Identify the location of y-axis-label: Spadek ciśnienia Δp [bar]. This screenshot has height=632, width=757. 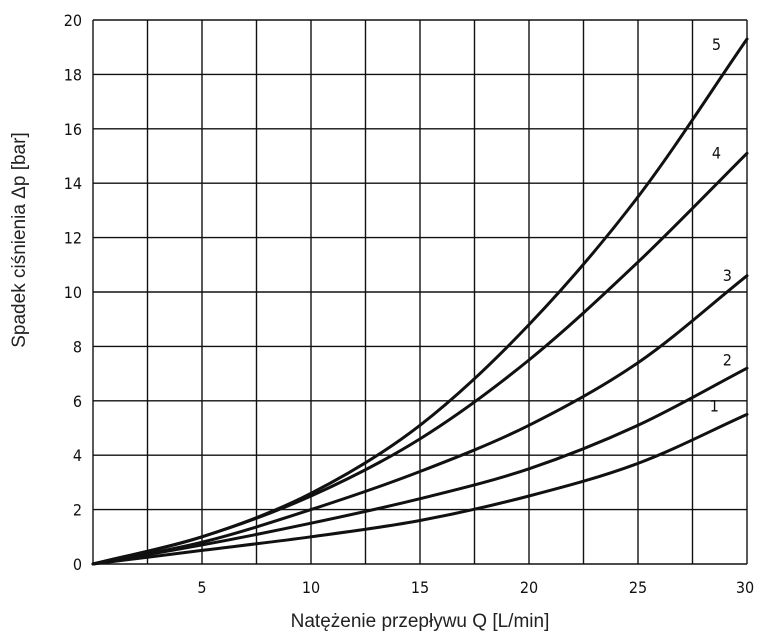
(19, 240).